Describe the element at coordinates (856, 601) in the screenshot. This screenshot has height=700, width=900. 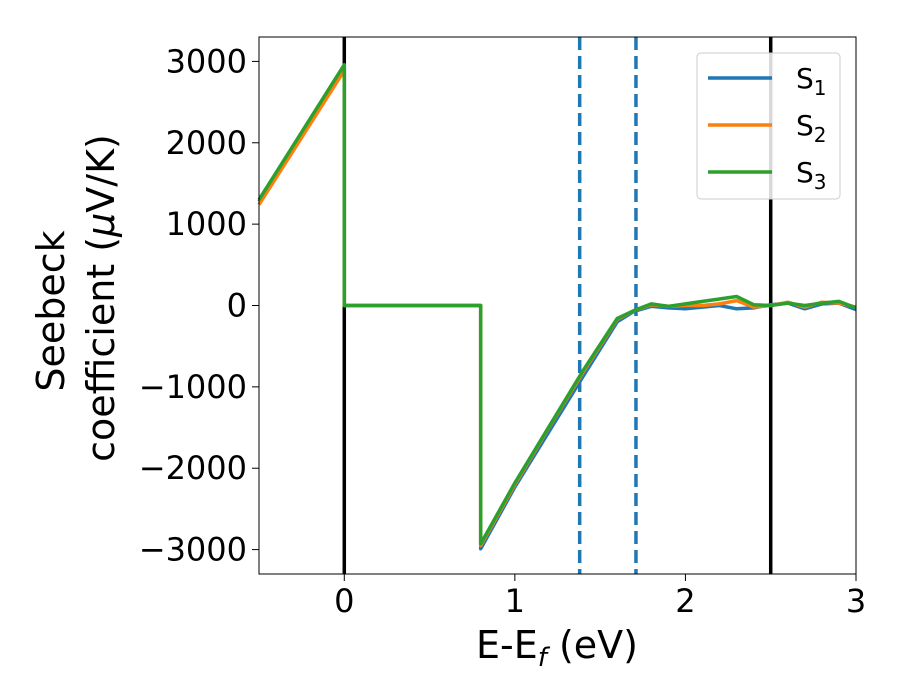
I see `x-tick-label: 3` at that location.